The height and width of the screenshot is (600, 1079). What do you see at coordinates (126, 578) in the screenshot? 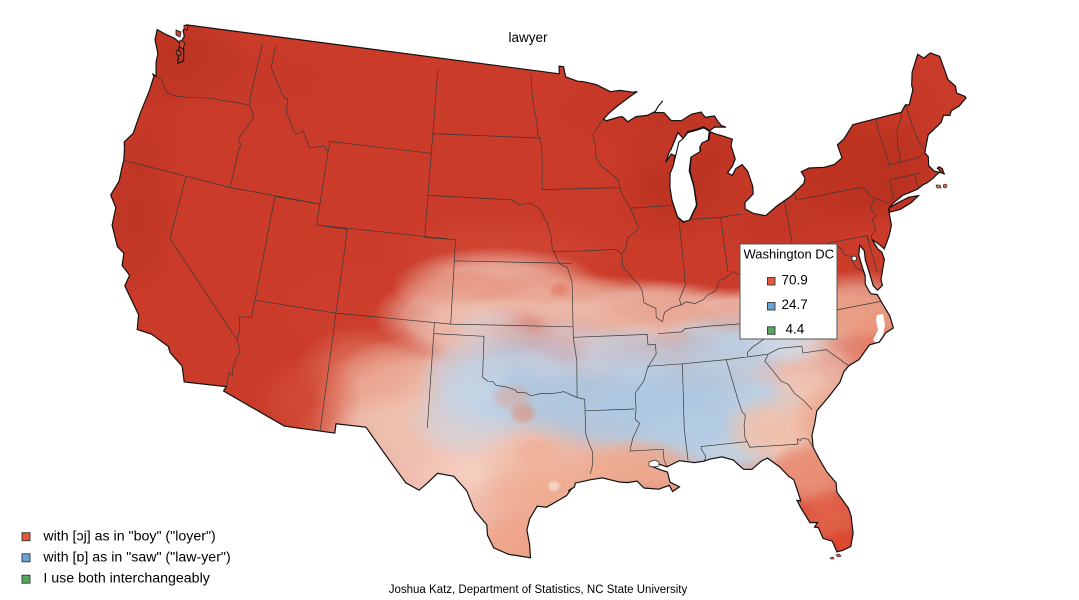
I see `svg-text: I use both interchangeably` at bounding box center [126, 578].